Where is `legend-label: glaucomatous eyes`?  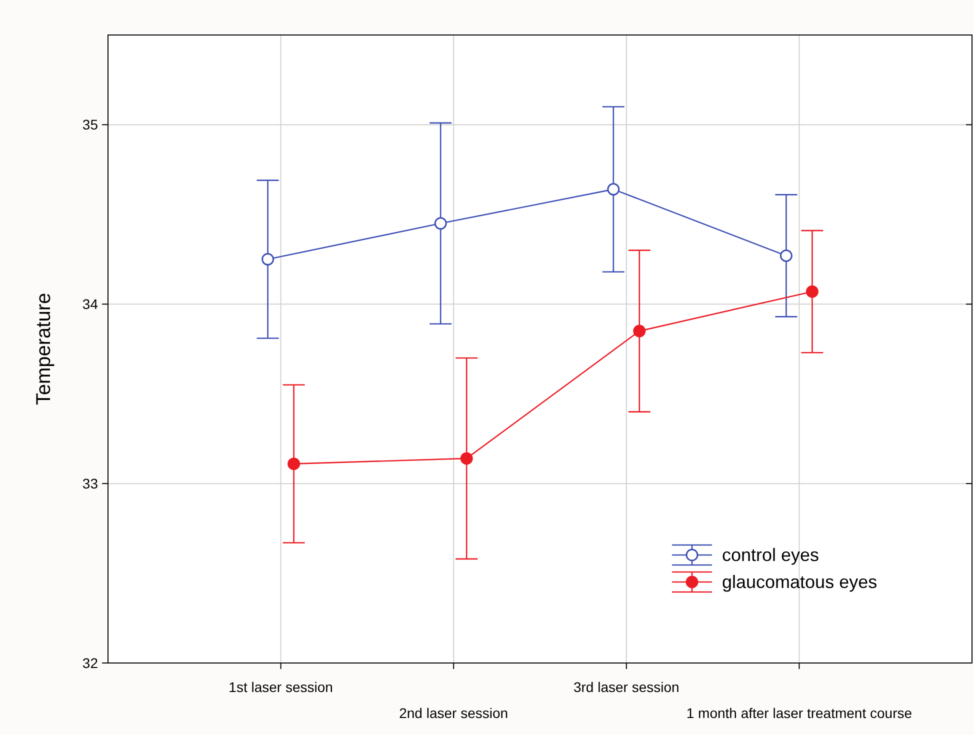 legend-label: glaucomatous eyes is located at coordinates (800, 582).